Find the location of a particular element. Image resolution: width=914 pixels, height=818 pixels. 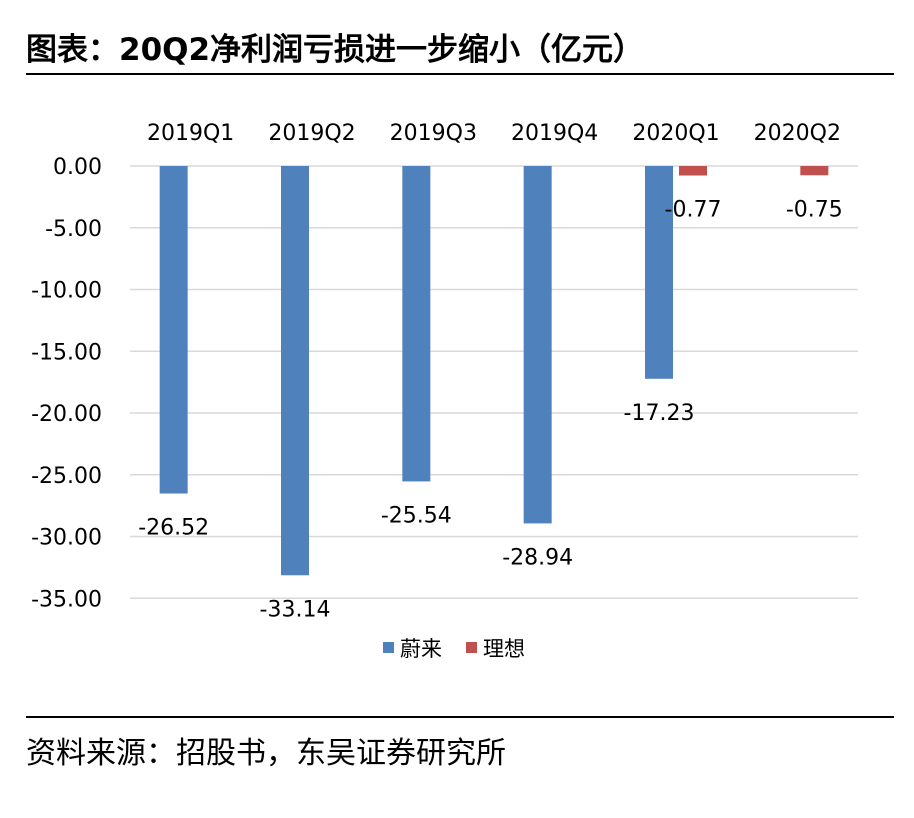

y-tick-label: 0.00 is located at coordinates (77, 167).